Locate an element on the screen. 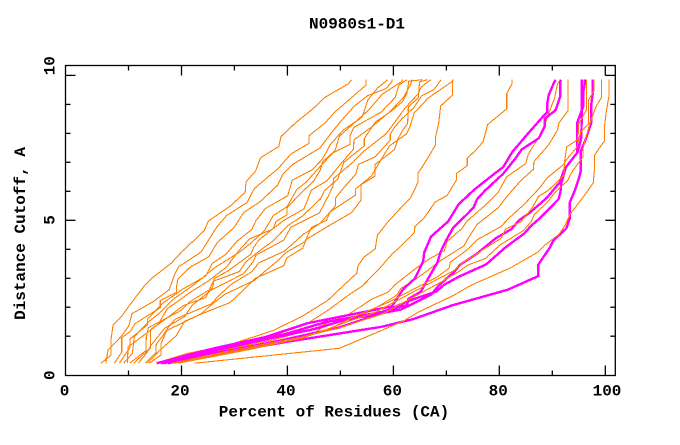 This screenshot has height=445, width=680. svg-text: 20 is located at coordinates (179, 392).